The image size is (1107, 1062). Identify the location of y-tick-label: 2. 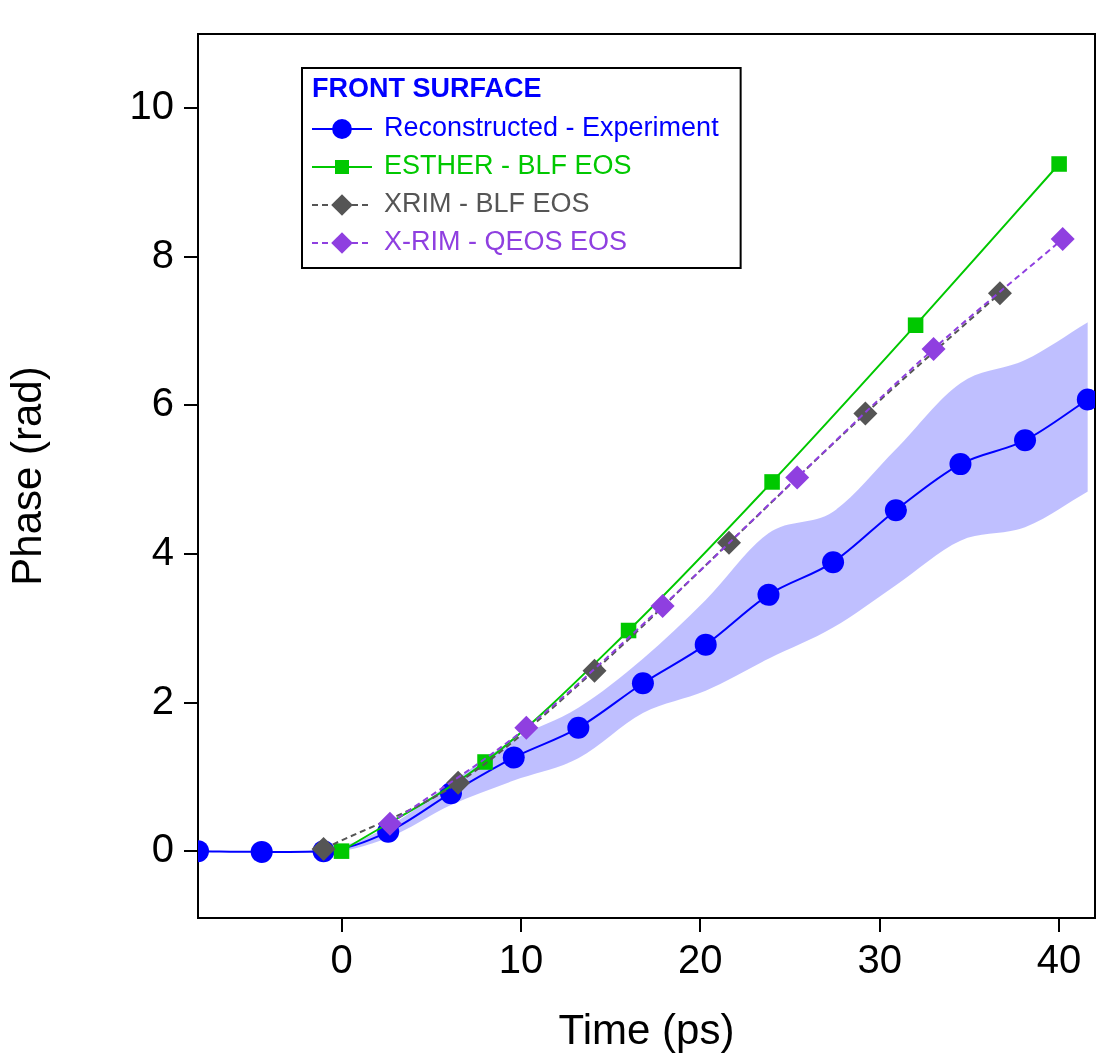
(162, 699).